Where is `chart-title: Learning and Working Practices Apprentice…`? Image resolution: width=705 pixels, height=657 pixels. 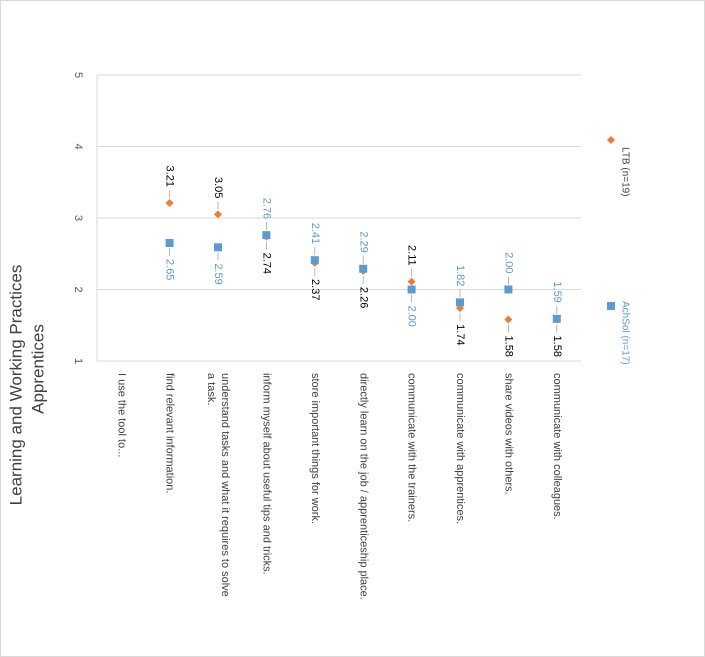 chart-title: Learning and Working Practices Apprentice… is located at coordinates (26, 385).